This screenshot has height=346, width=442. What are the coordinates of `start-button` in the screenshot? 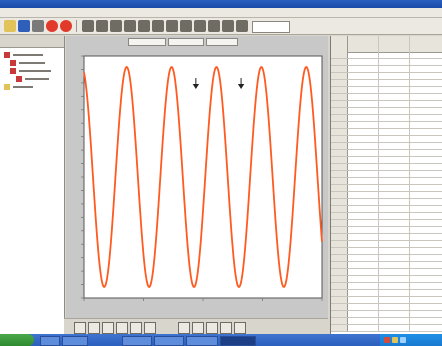 It's located at (17, 340).